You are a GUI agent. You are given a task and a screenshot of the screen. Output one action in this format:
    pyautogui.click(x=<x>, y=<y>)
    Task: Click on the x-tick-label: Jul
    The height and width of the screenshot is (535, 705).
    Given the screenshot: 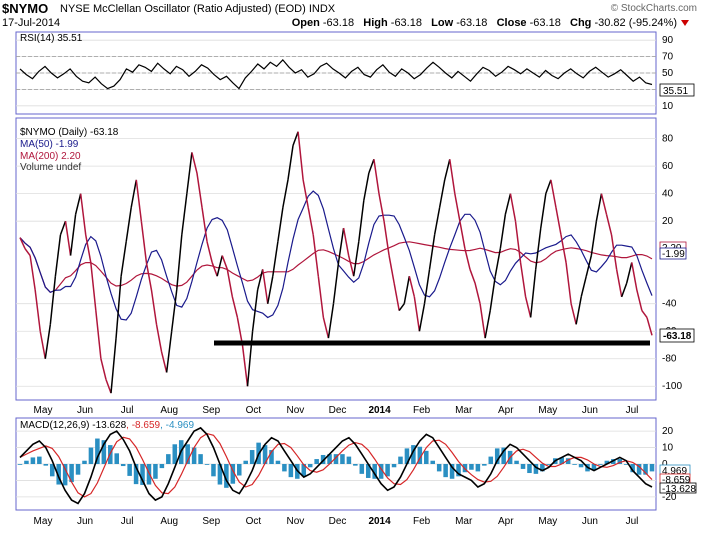 What is the action you would take?
    pyautogui.click(x=127, y=410)
    